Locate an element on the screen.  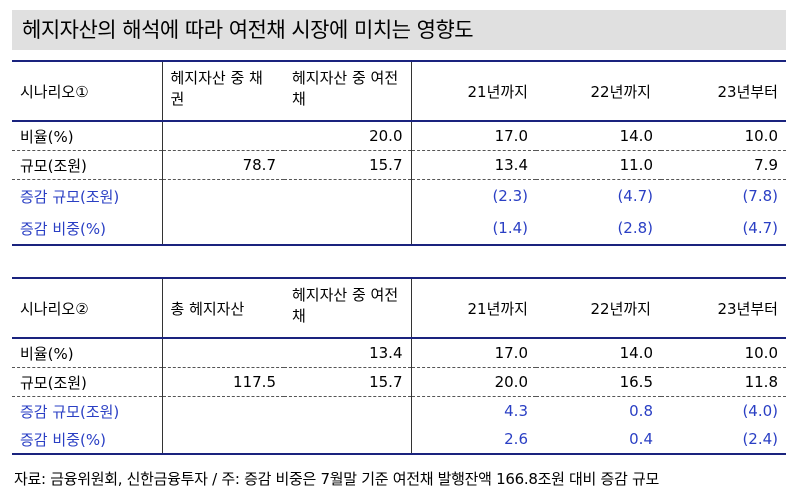
cell: (7.8) is located at coordinates (760, 196).